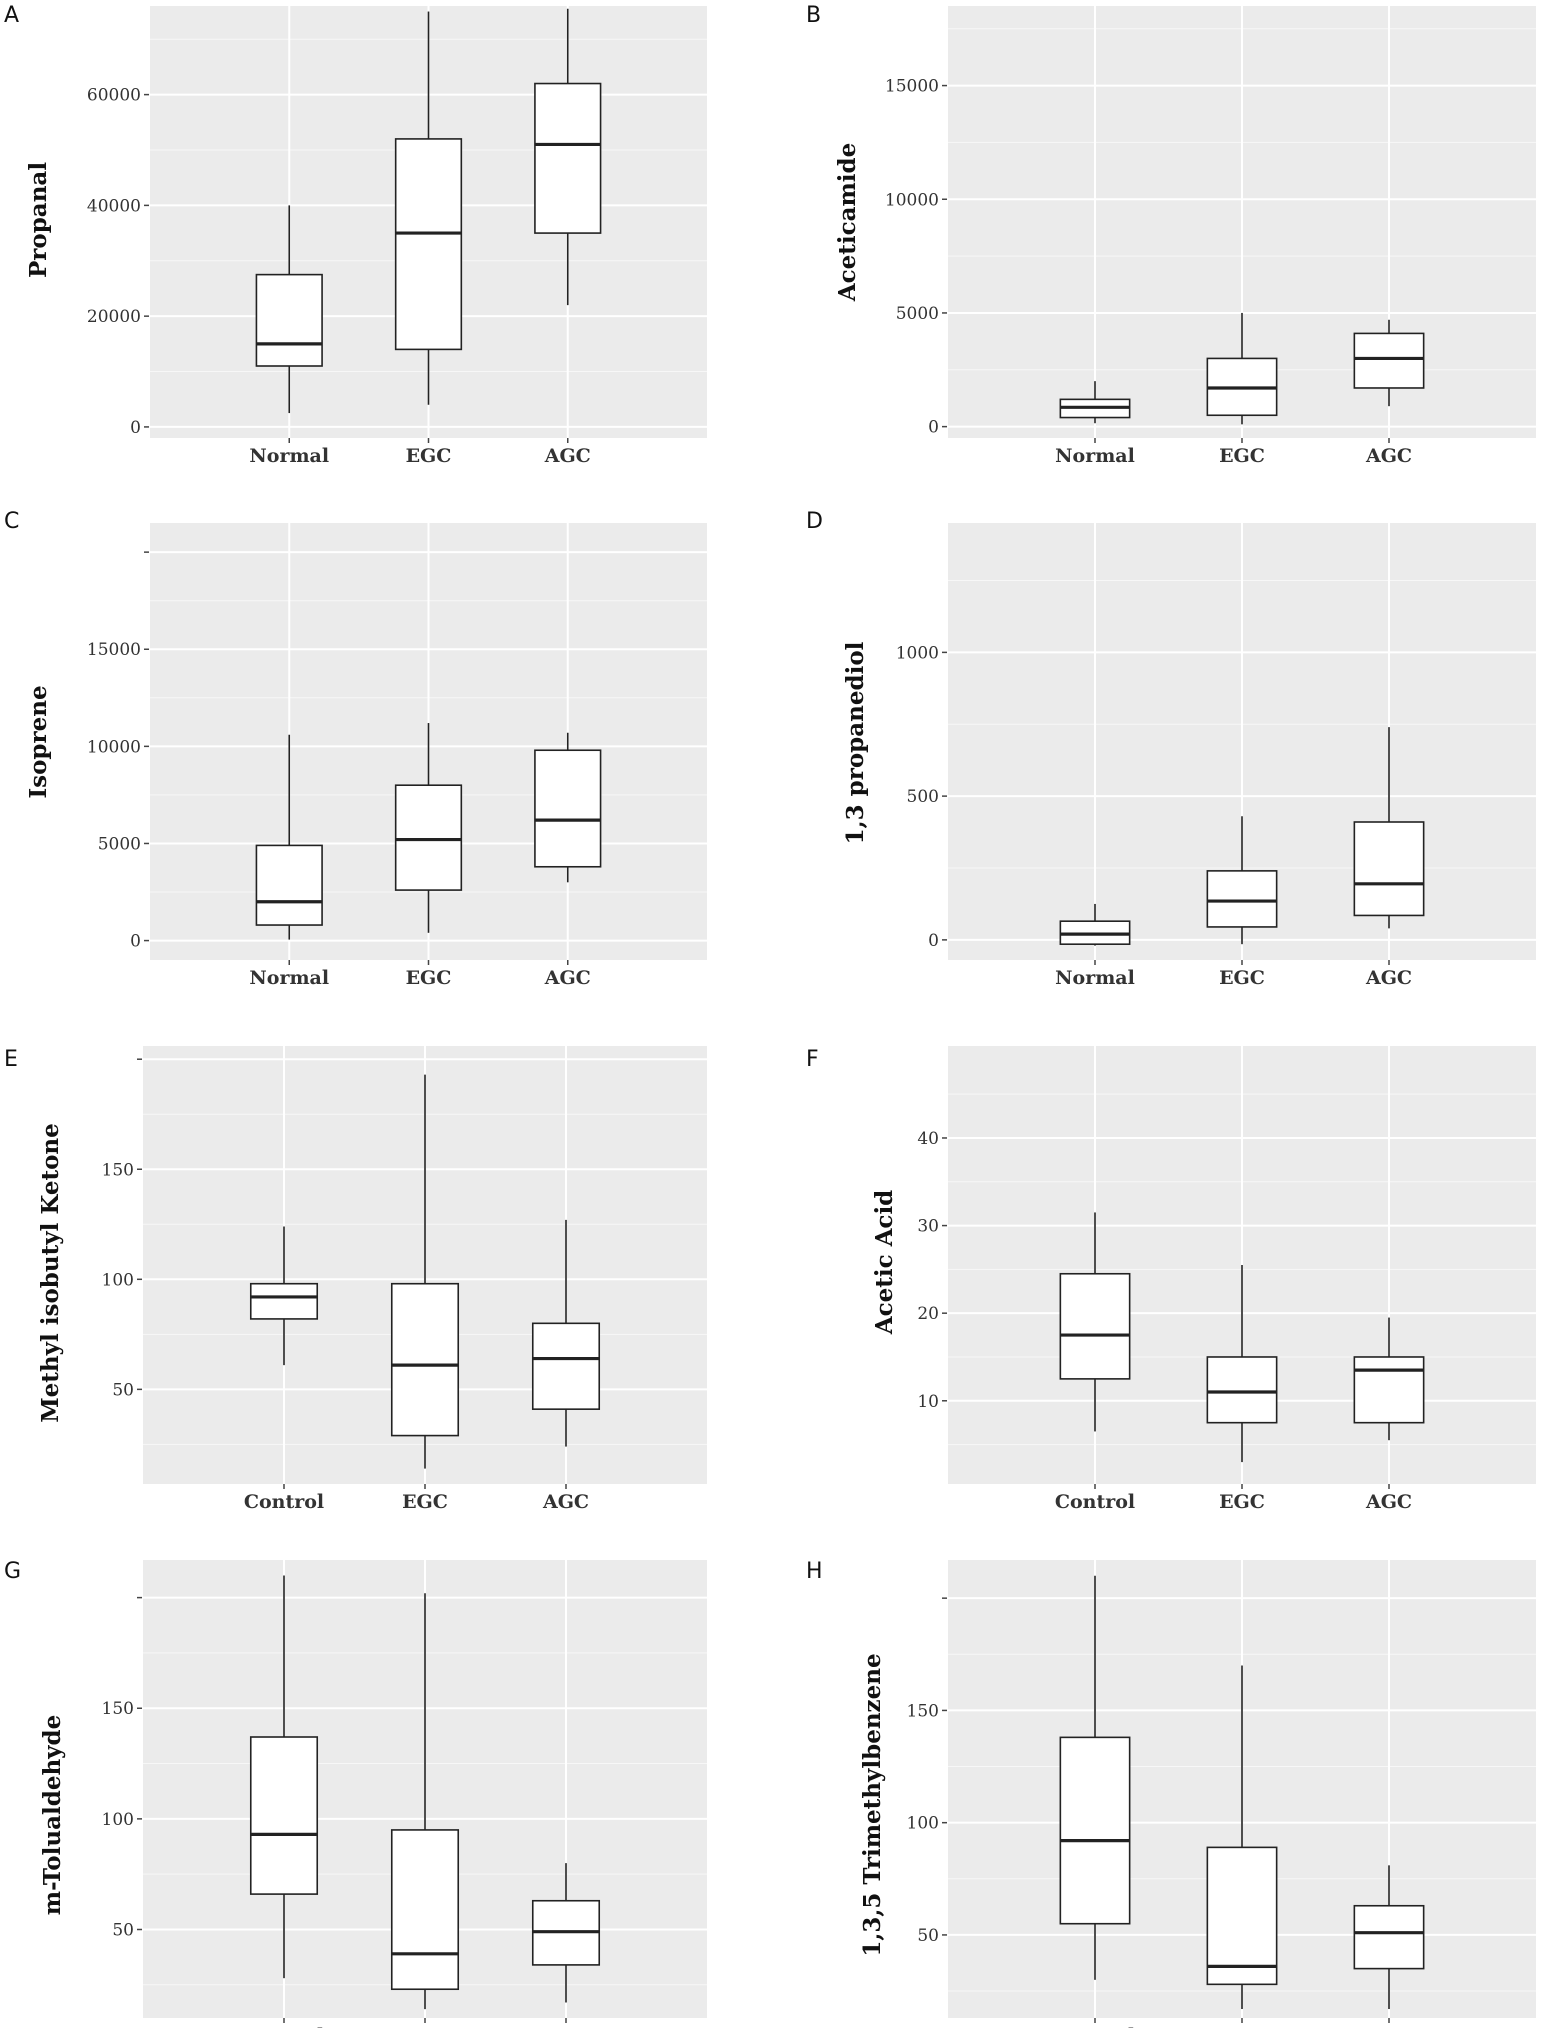 The image size is (1549, 2028). What do you see at coordinates (928, 1314) in the screenshot?
I see `y-tick-label: 20` at bounding box center [928, 1314].